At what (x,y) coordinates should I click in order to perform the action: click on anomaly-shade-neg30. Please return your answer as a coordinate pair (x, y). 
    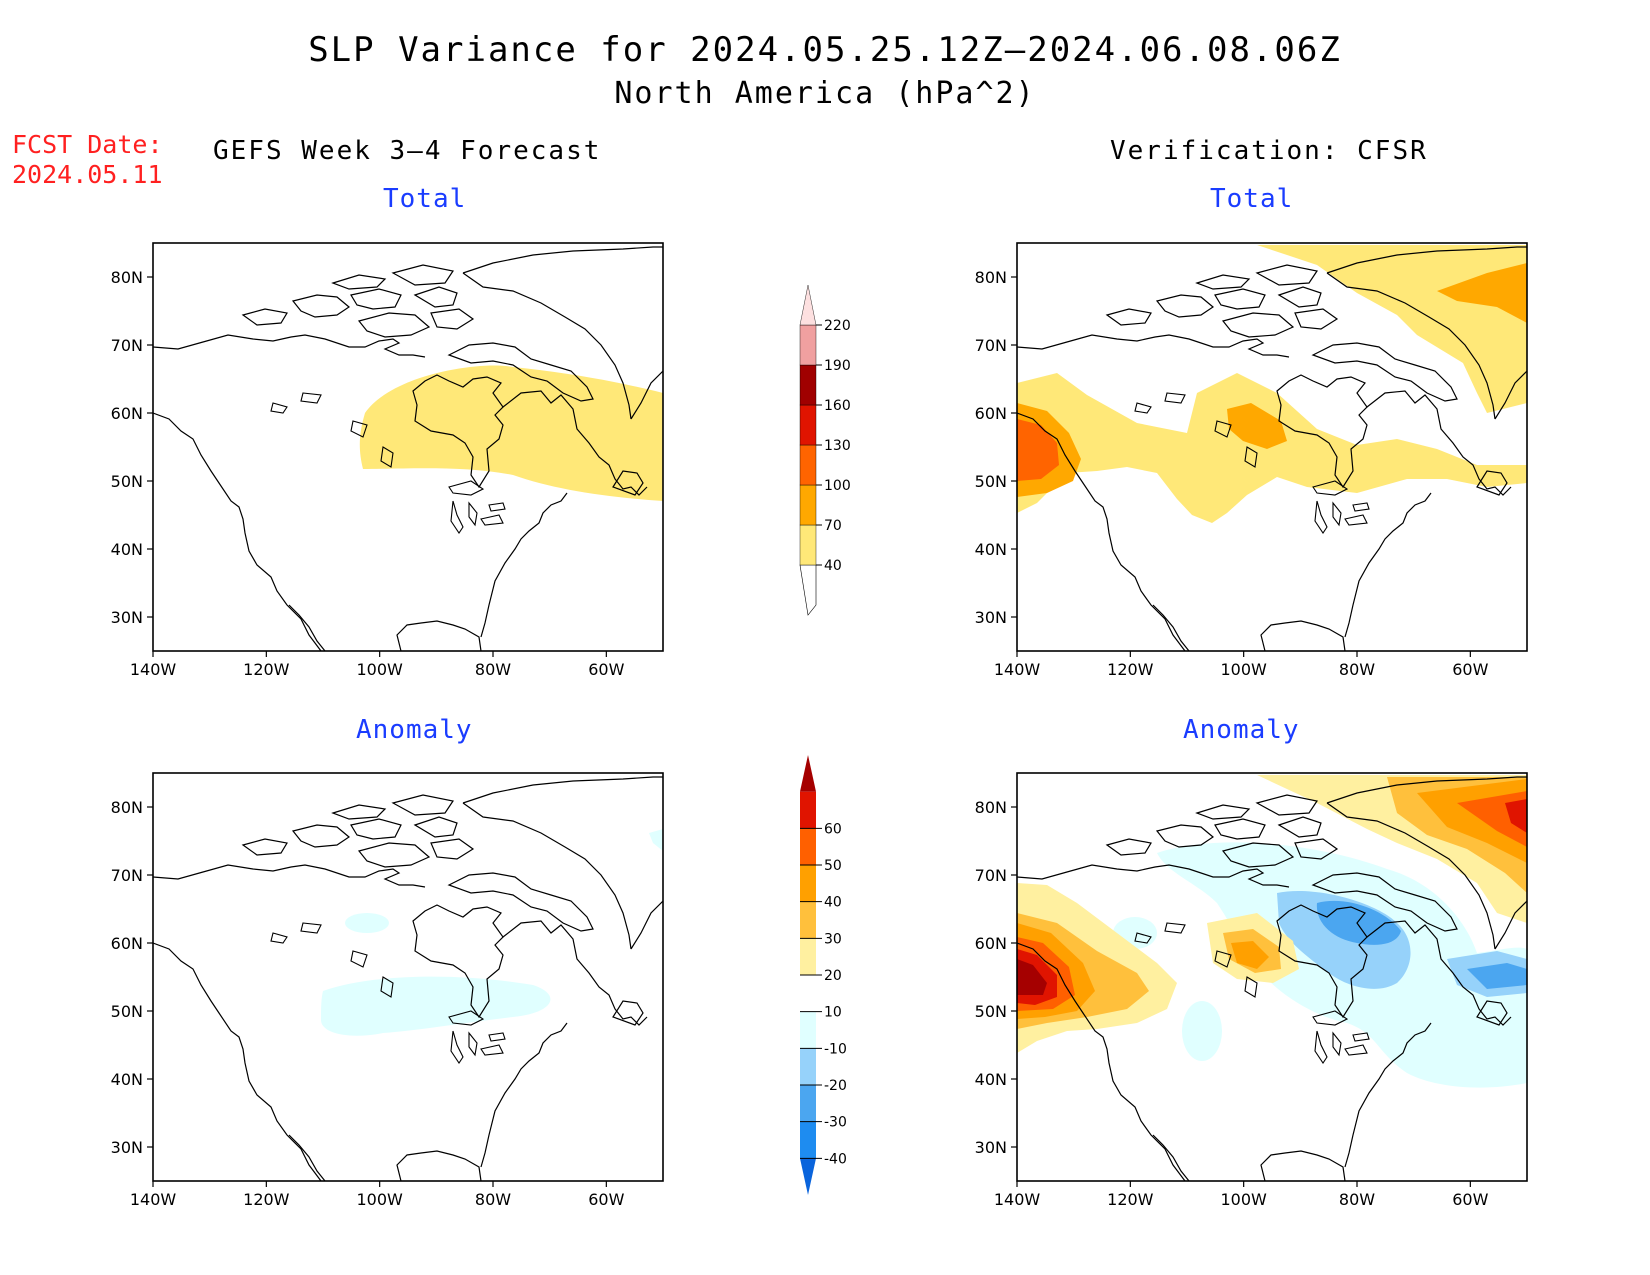
    Looking at the image, I should click on (1497, 976).